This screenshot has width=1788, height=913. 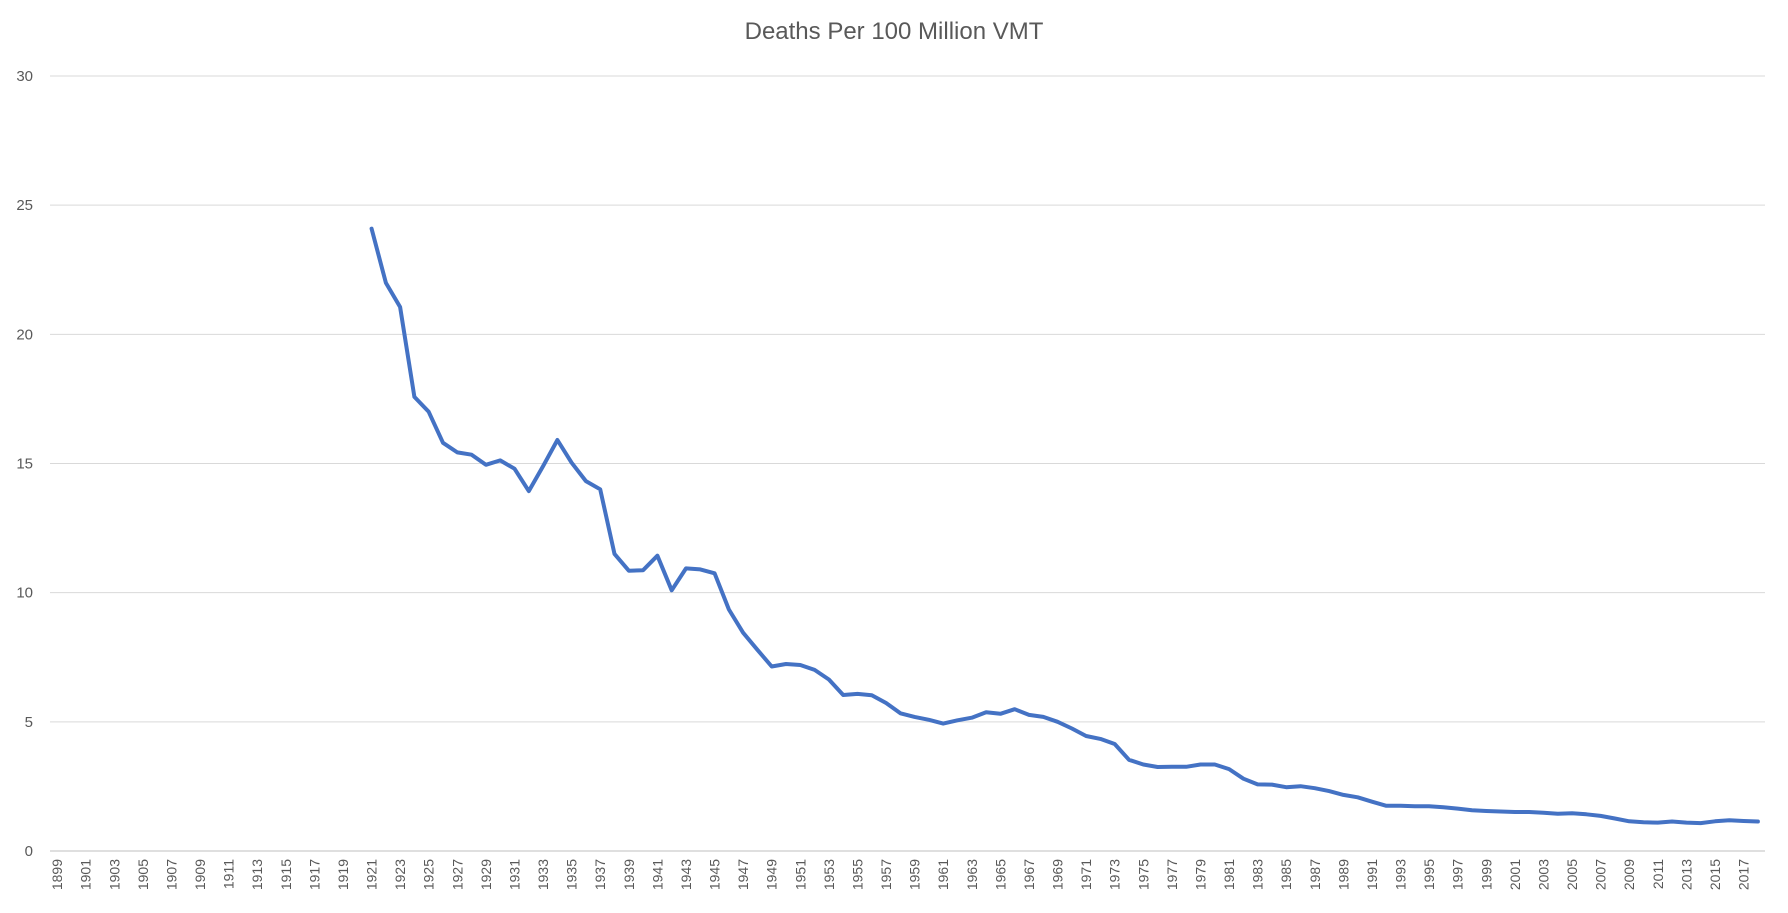 I want to click on x-tick-label: 1927, so click(x=457, y=874).